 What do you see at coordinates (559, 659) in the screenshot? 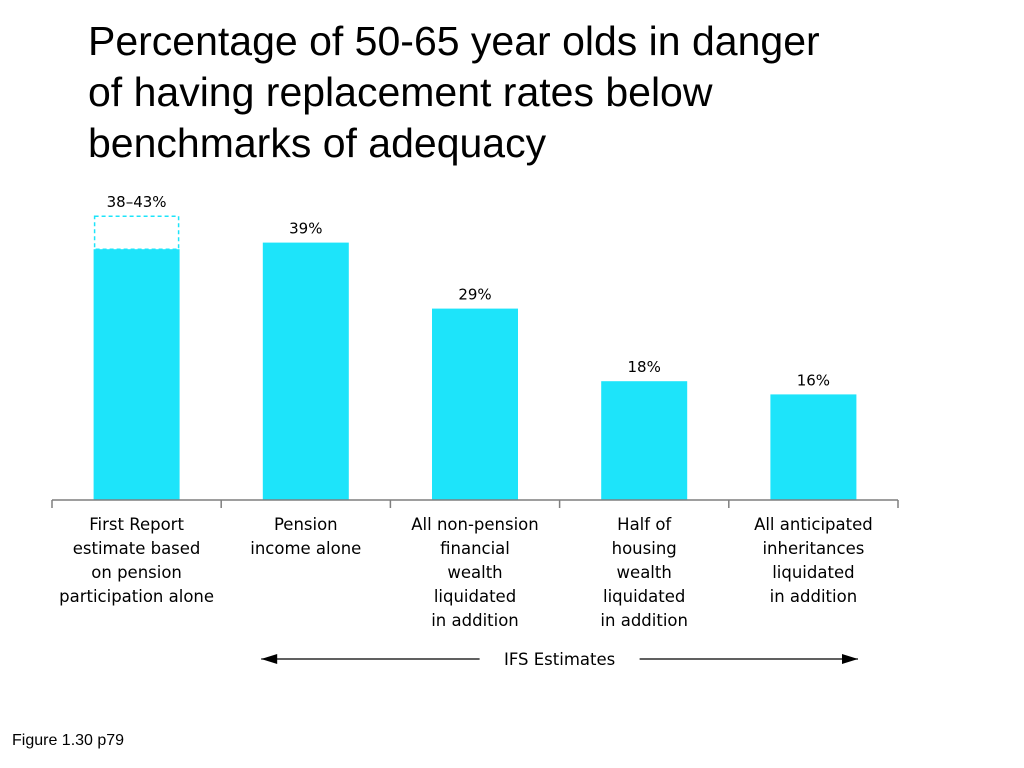
I see `bracket-label: IFS Estimates` at bounding box center [559, 659].